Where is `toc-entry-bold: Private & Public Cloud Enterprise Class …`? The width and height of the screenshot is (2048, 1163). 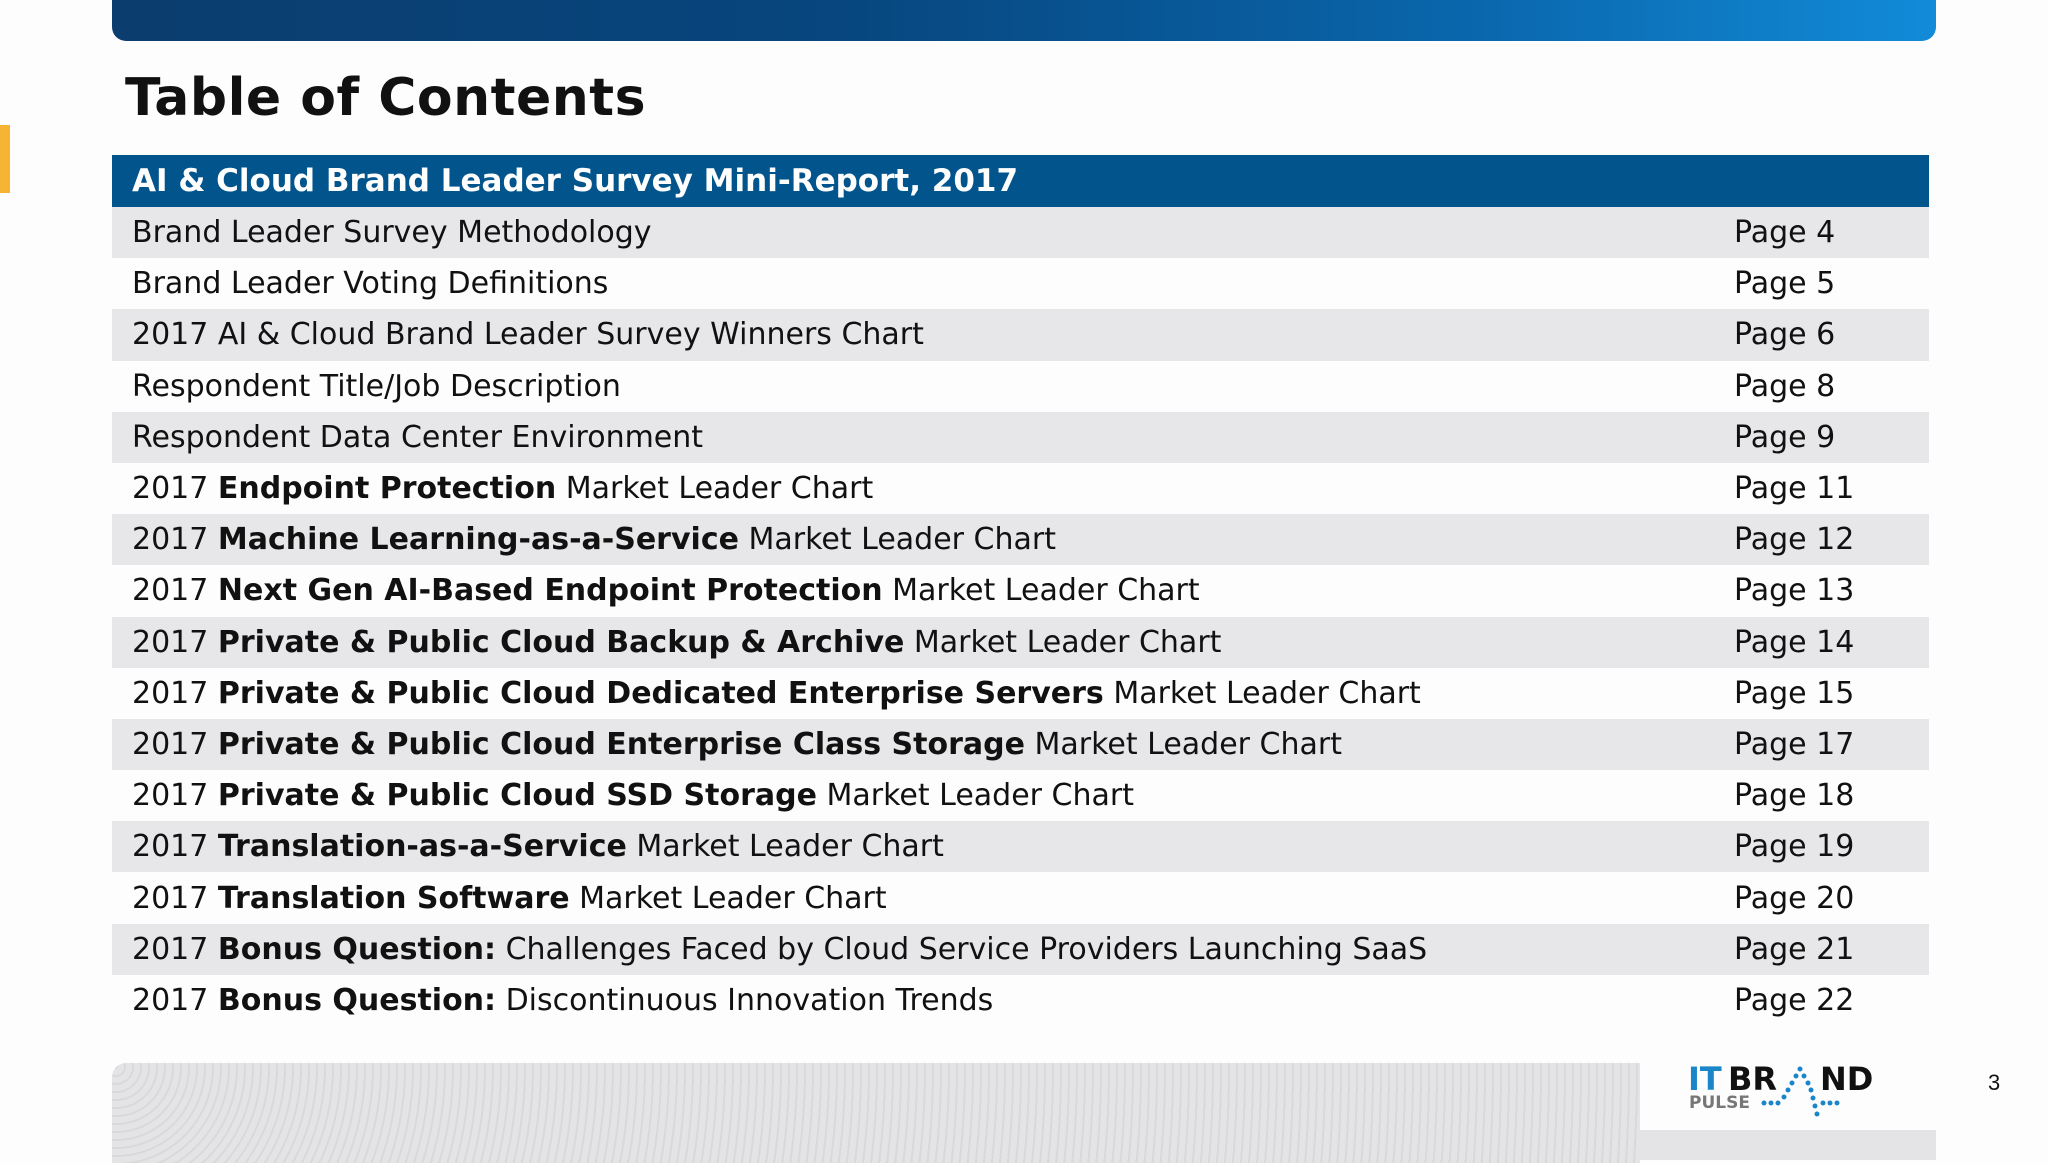
toc-entry-bold: Private & Public Cloud Enterprise Class … is located at coordinates (621, 744).